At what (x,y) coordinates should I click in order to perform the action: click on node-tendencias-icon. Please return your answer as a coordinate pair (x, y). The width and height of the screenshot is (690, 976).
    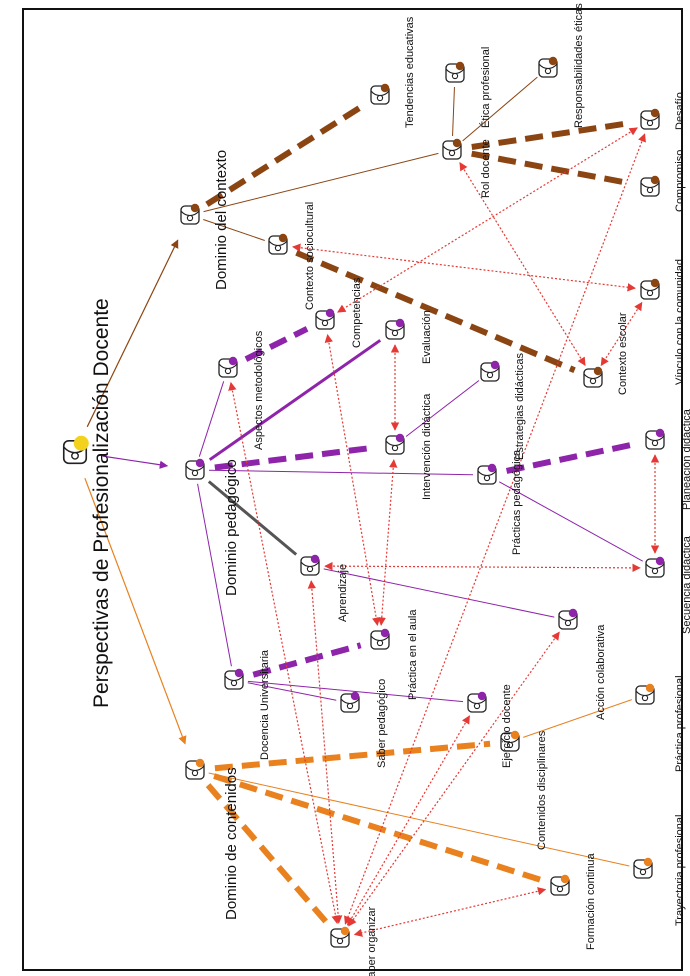
    Looking at the image, I should click on (380, 94).